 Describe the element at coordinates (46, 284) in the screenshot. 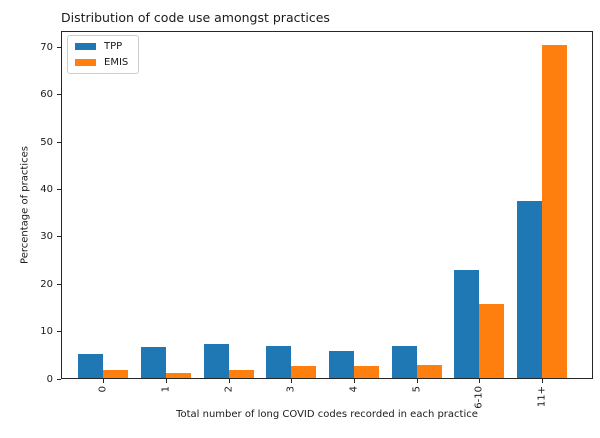

I see `y-tick-label: 20` at that location.